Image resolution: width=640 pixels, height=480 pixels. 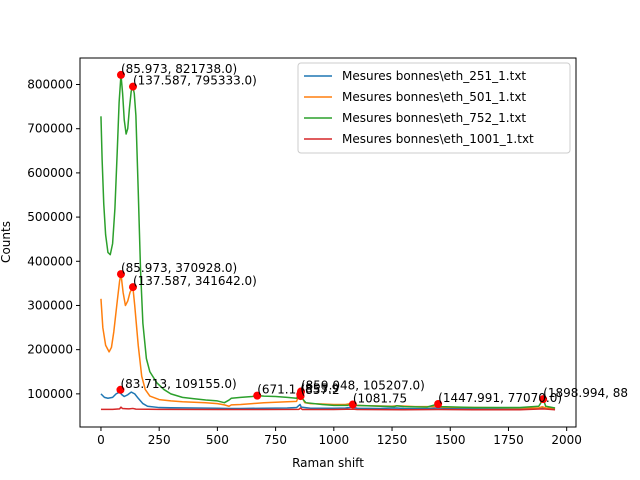 What do you see at coordinates (101, 440) in the screenshot?
I see `x-tick-label: 0` at bounding box center [101, 440].